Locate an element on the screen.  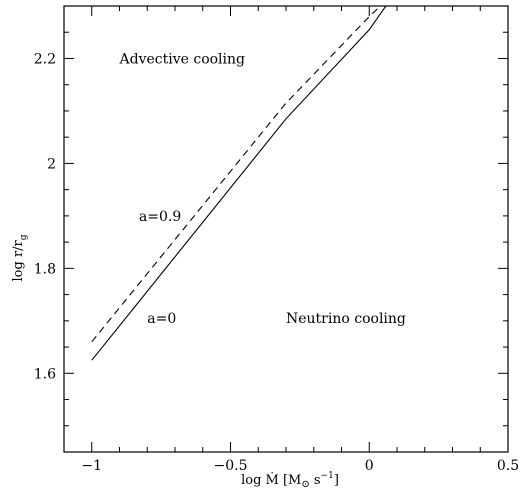
x-tick-label: 0.5 is located at coordinates (508, 466).